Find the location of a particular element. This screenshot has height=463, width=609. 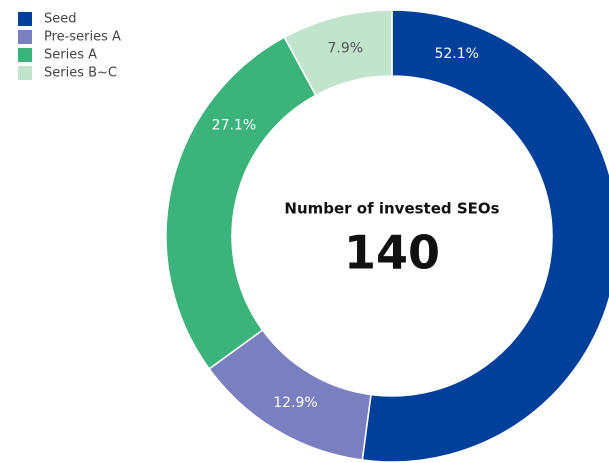

legend-label: Pre-series A is located at coordinates (82, 37).